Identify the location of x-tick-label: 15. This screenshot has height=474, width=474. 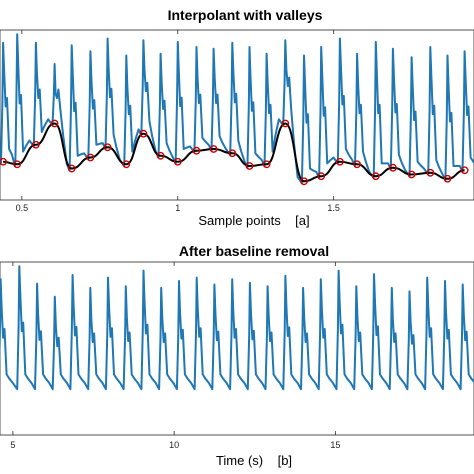
(335, 445).